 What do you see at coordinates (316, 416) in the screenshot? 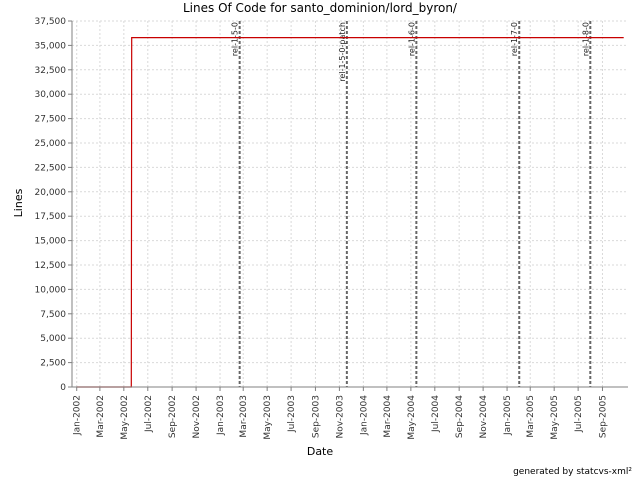
I see `x-tick-label: Sep-2003` at bounding box center [316, 416].